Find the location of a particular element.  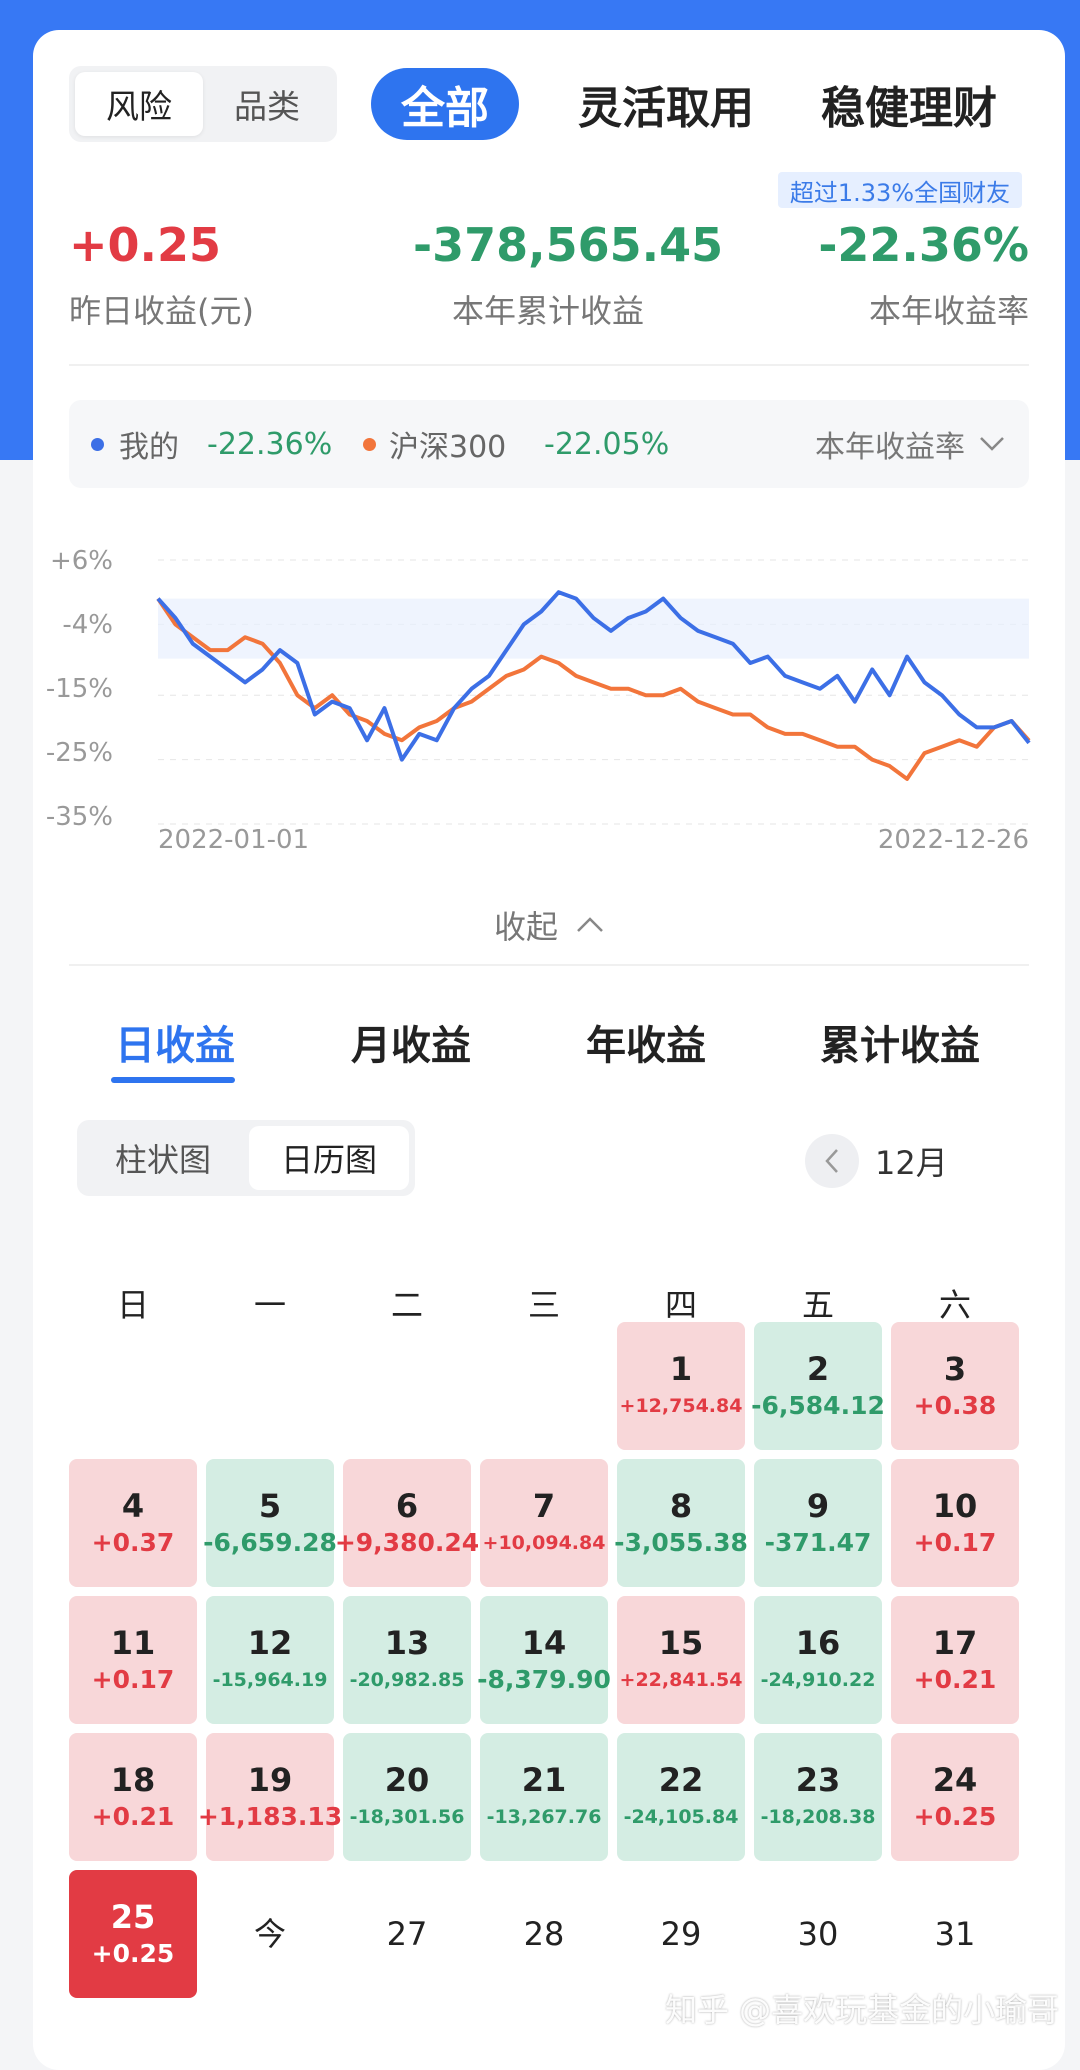

calendar-day: 31 is located at coordinates (955, 1934).